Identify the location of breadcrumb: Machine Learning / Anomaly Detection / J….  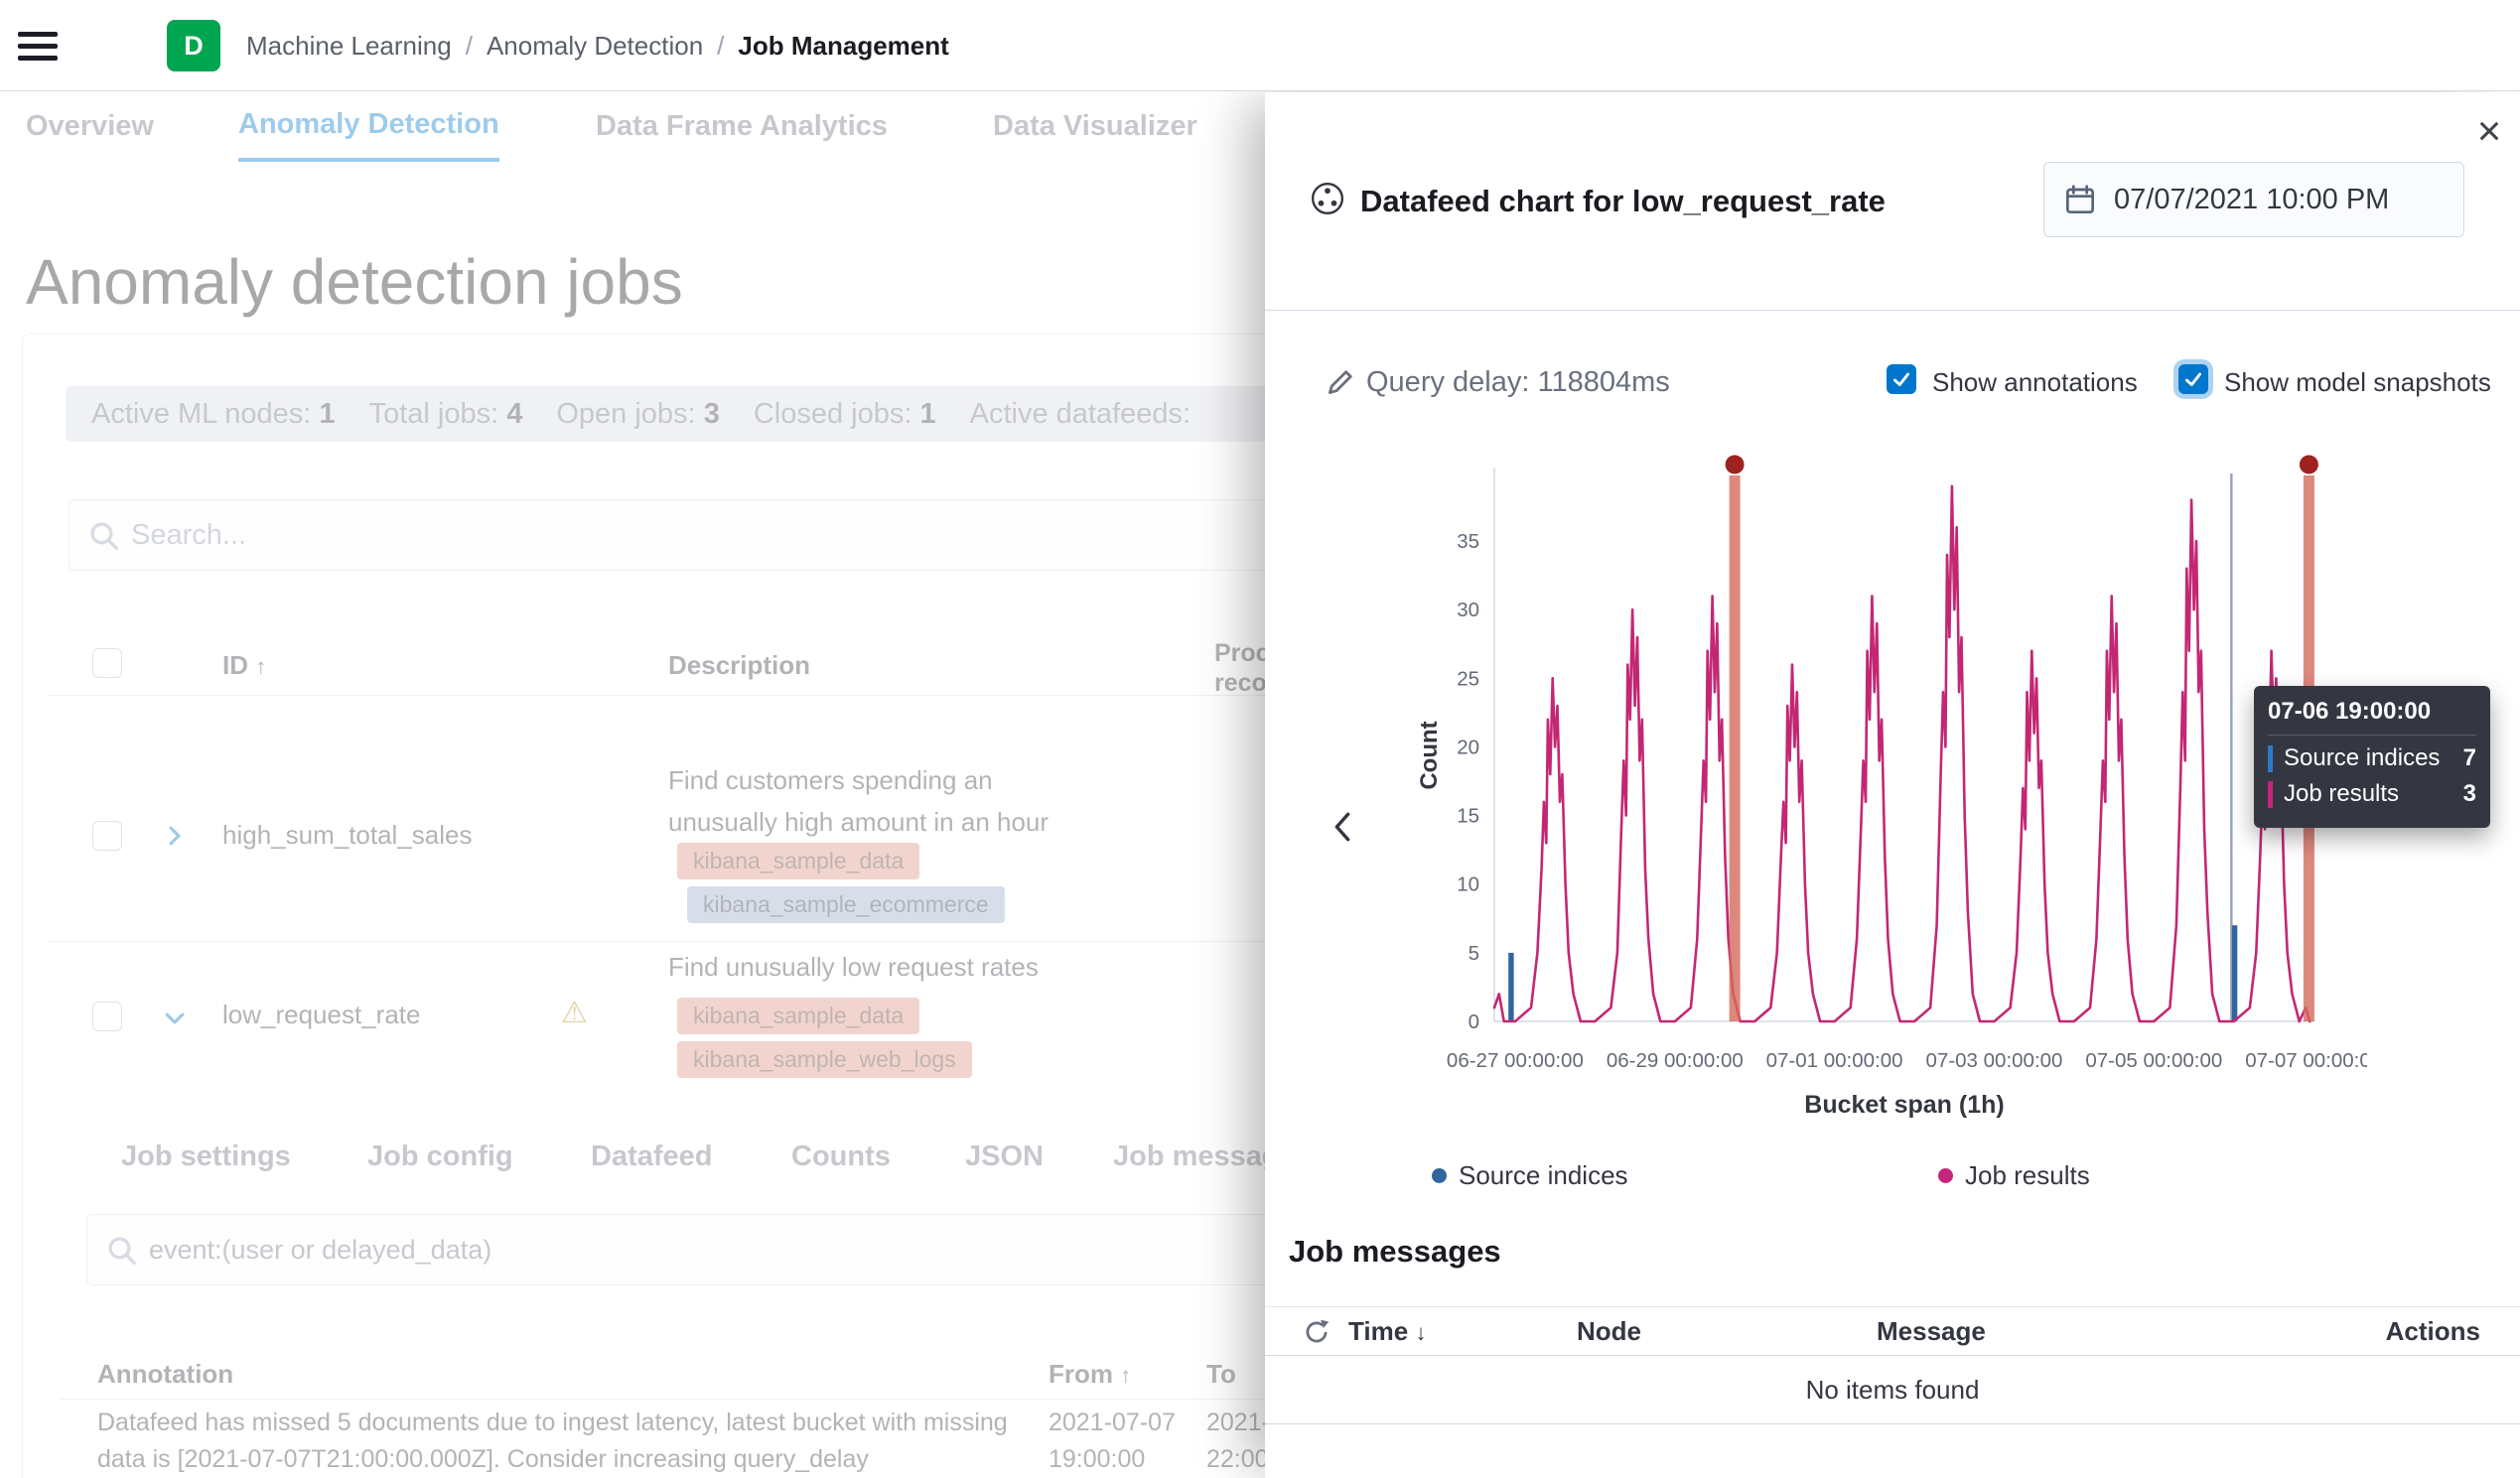
(597, 45).